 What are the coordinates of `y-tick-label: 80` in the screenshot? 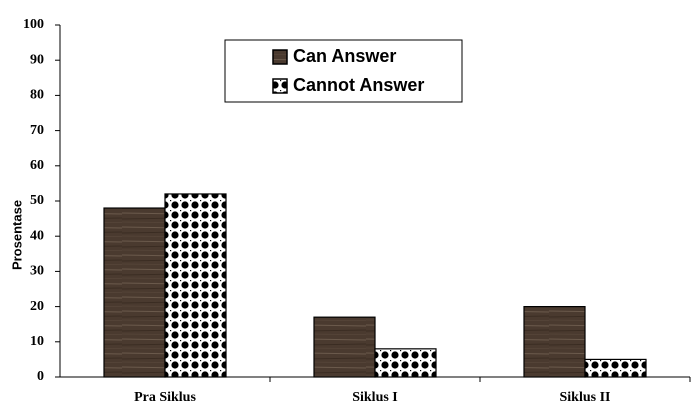 It's located at (37, 95).